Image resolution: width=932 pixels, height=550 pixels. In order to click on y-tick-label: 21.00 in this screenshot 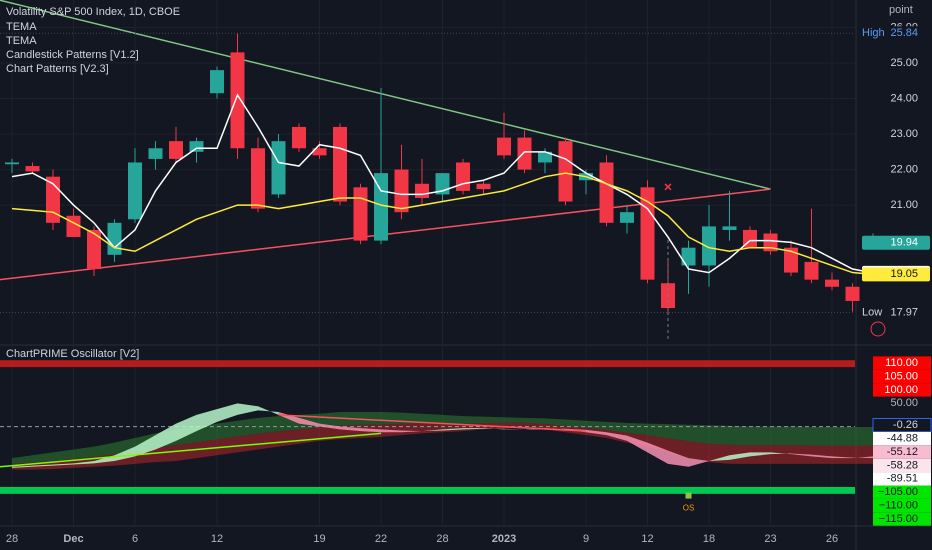, I will do `click(904, 205)`.